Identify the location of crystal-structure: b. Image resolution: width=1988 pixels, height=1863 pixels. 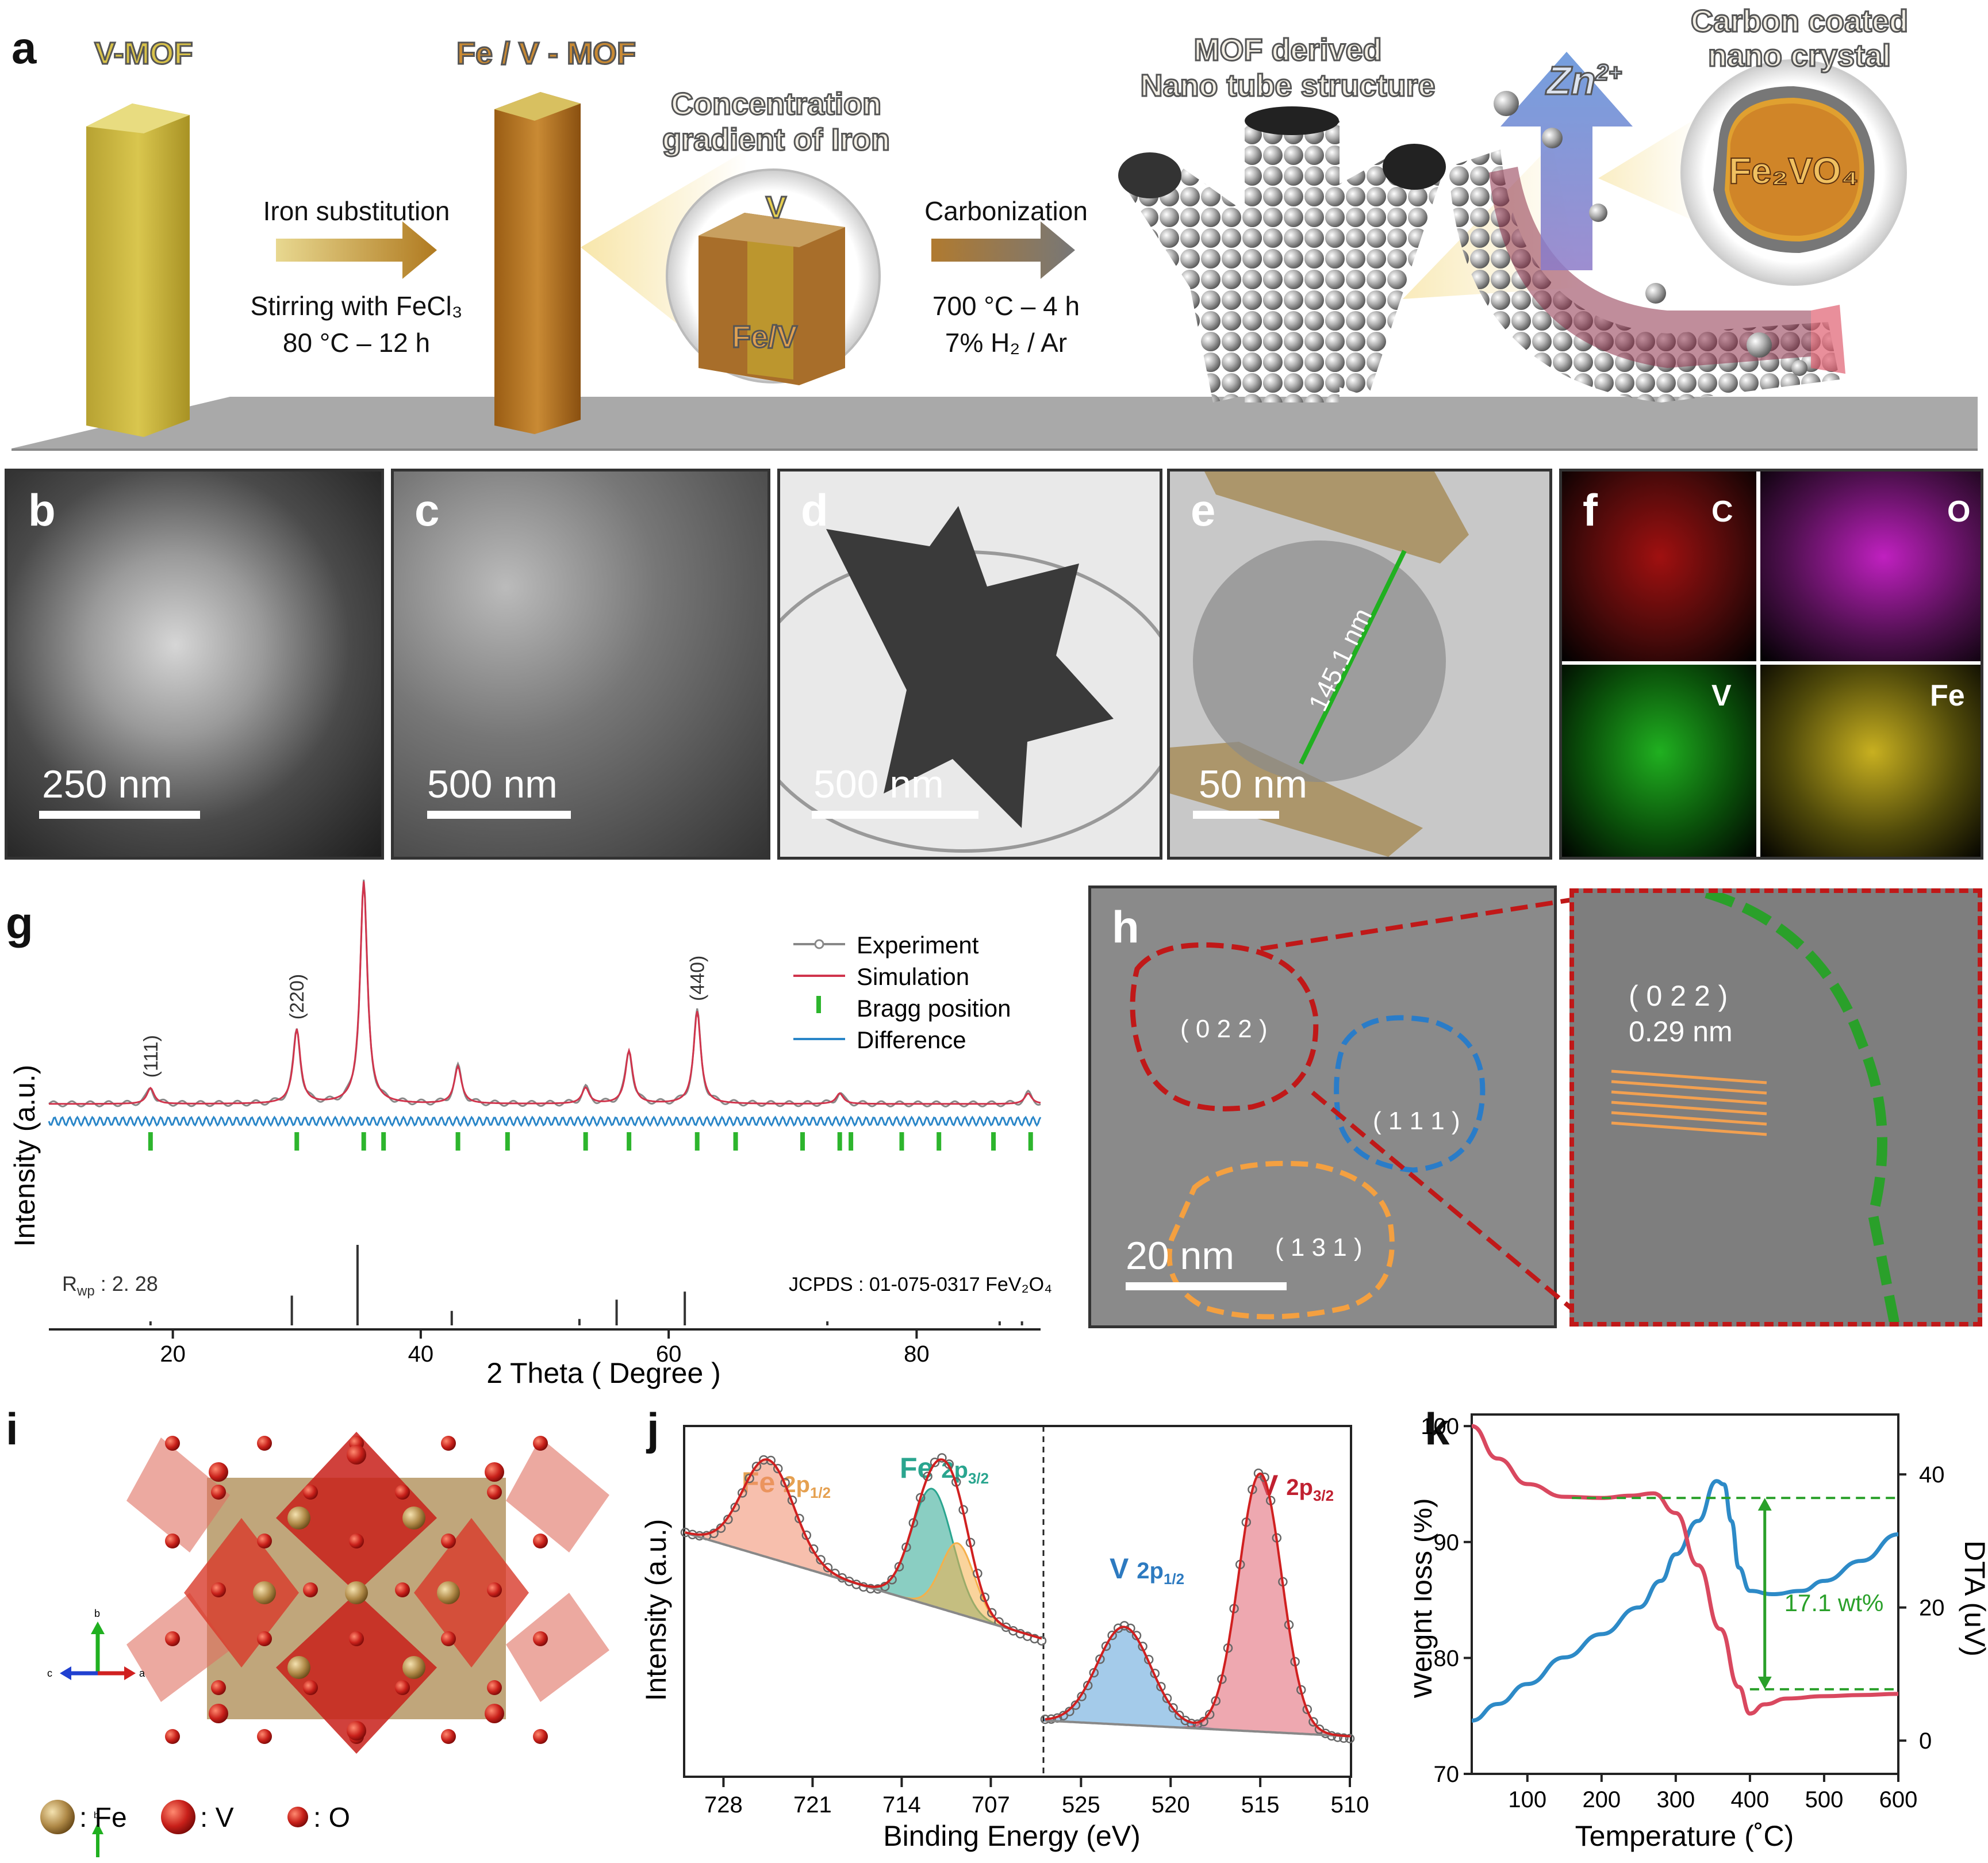
(350, 1644).